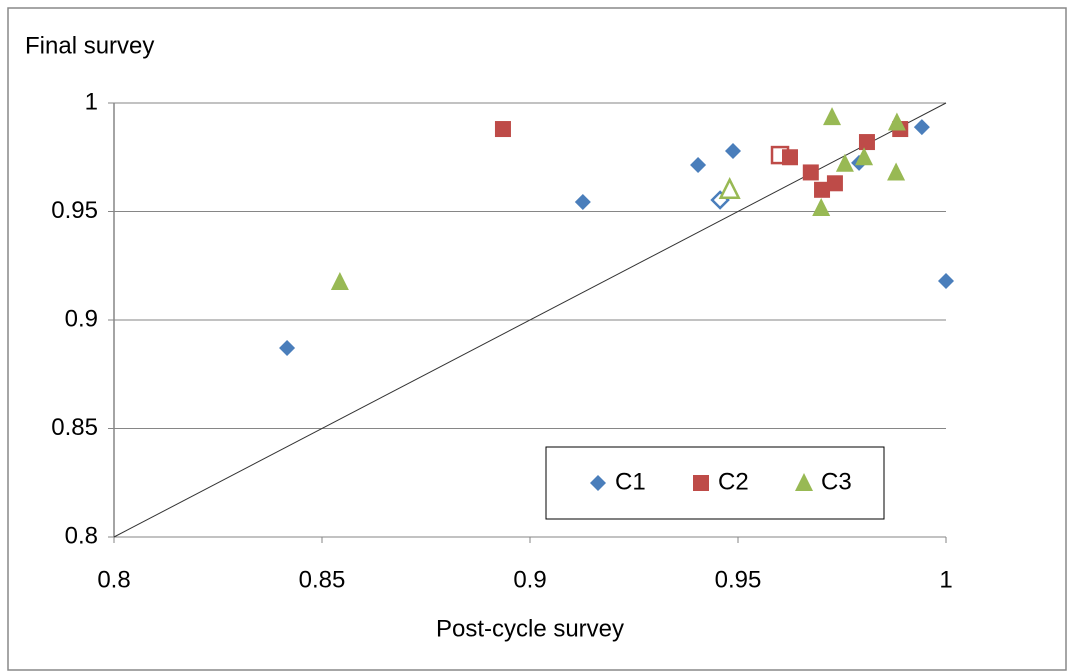 The height and width of the screenshot is (672, 1074). What do you see at coordinates (89, 45) in the screenshot?
I see `y-axis-title: Final survey` at bounding box center [89, 45].